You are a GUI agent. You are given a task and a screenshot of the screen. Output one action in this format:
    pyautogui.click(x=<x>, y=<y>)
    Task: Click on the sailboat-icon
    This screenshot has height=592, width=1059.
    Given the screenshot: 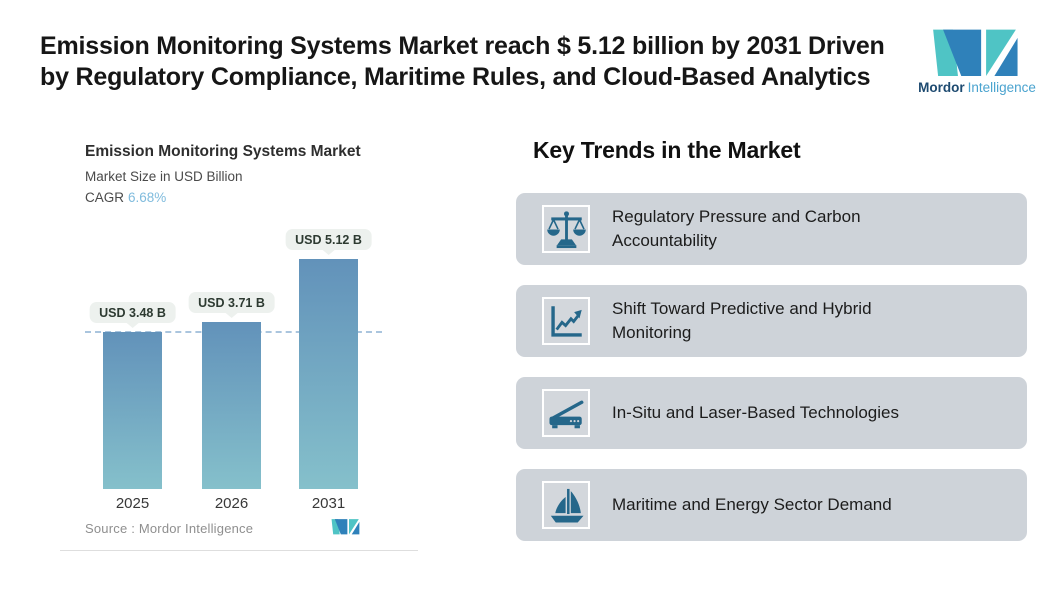 What is the action you would take?
    pyautogui.click(x=567, y=505)
    